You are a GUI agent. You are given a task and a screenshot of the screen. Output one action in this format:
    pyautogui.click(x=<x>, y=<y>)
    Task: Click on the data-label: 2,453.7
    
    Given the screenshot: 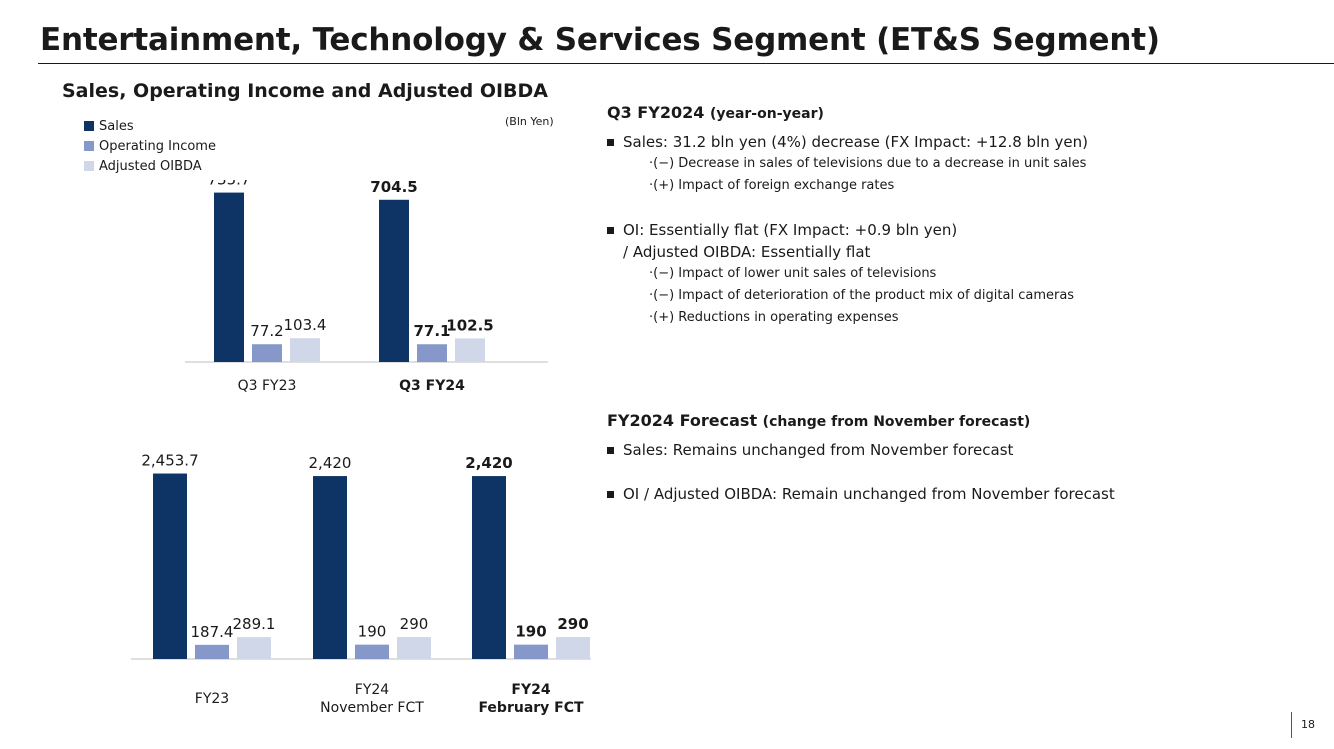 What is the action you would take?
    pyautogui.click(x=169, y=461)
    